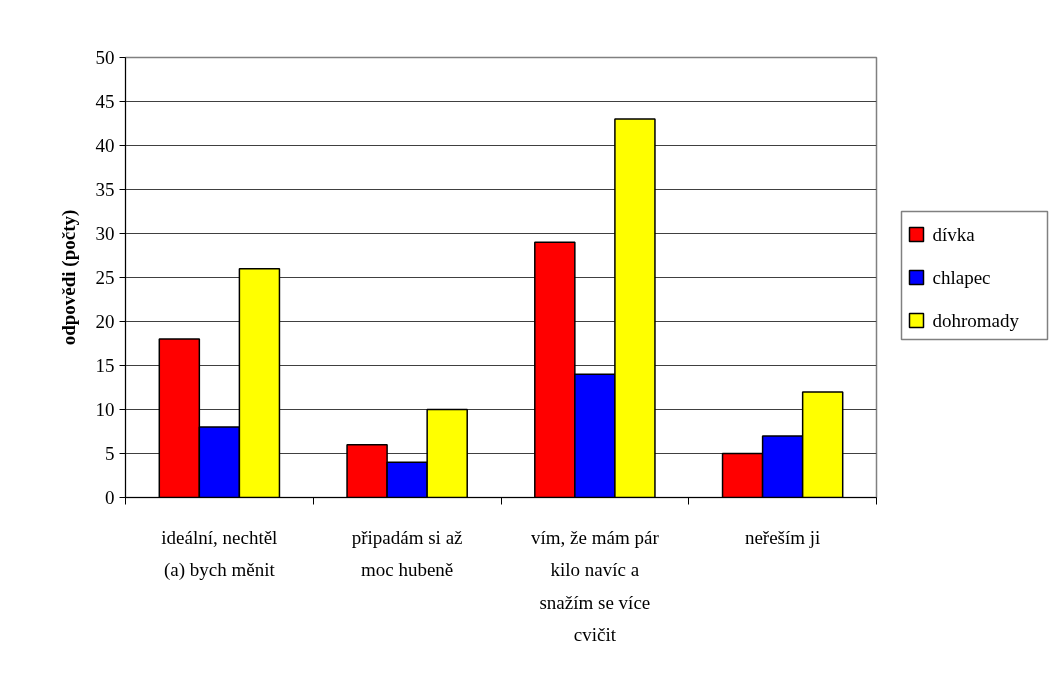 Image resolution: width=1051 pixels, height=673 pixels. I want to click on legend-label: dívka, so click(954, 234).